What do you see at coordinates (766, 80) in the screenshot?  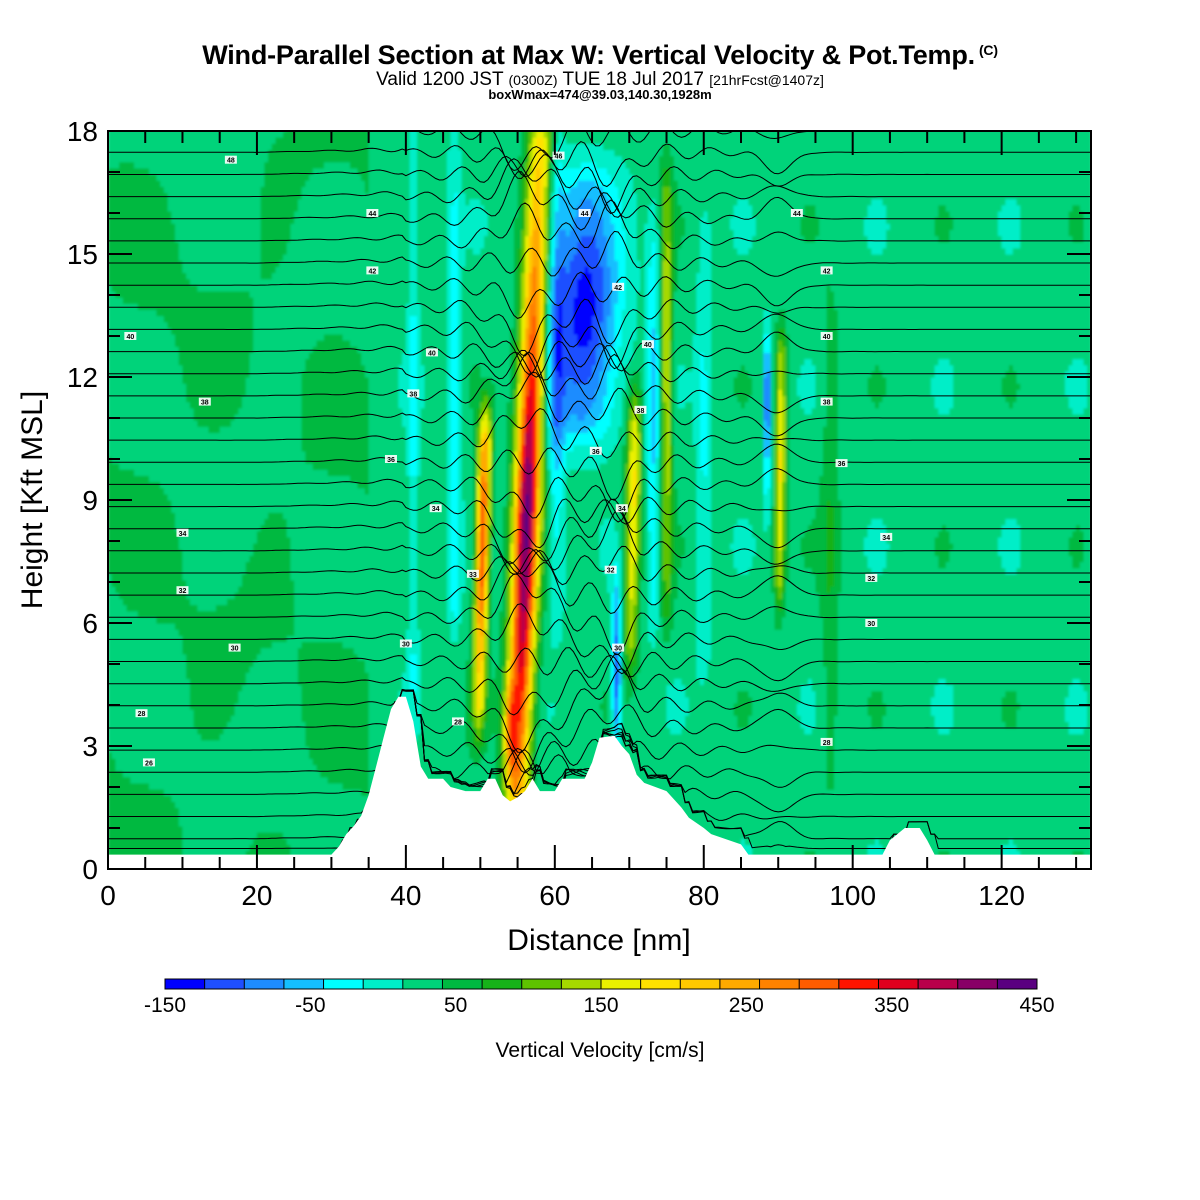 I see `forecast-info: [21hrFcst@1407z]` at bounding box center [766, 80].